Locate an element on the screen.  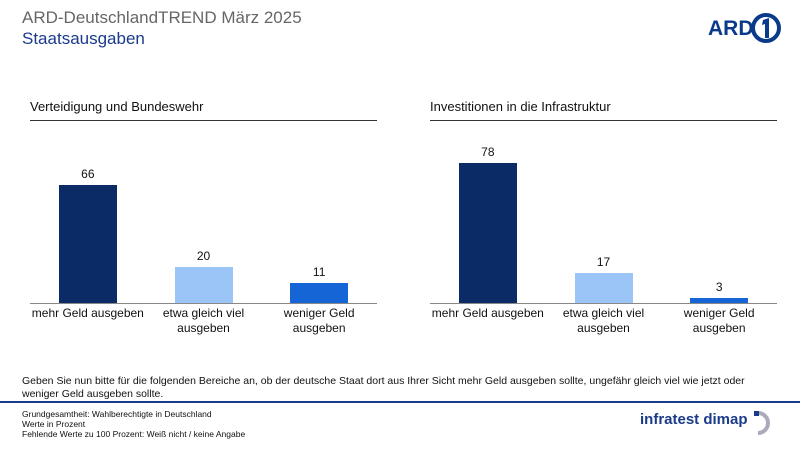
infratest-logo-text: infratest dimap is located at coordinates (694, 419).